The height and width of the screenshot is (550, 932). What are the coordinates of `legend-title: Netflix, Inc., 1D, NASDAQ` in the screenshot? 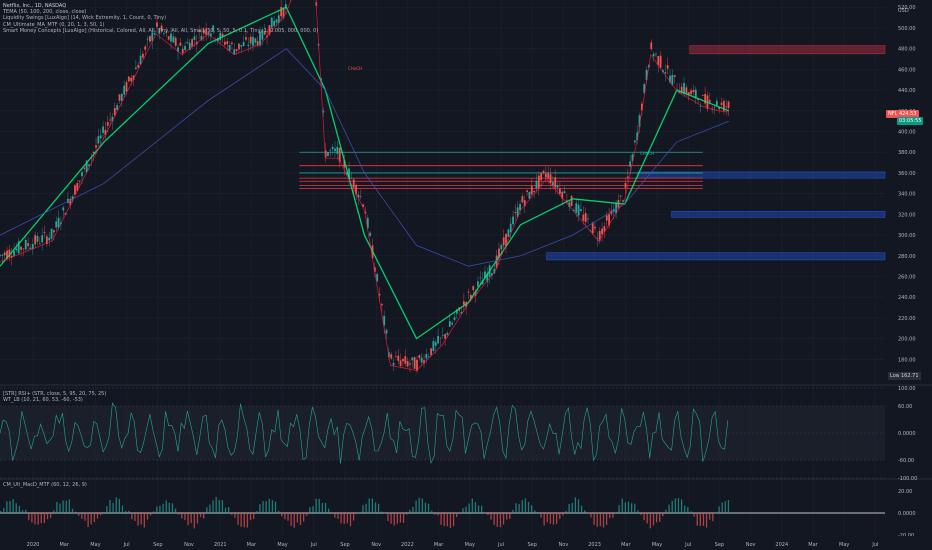 It's located at (35, 6).